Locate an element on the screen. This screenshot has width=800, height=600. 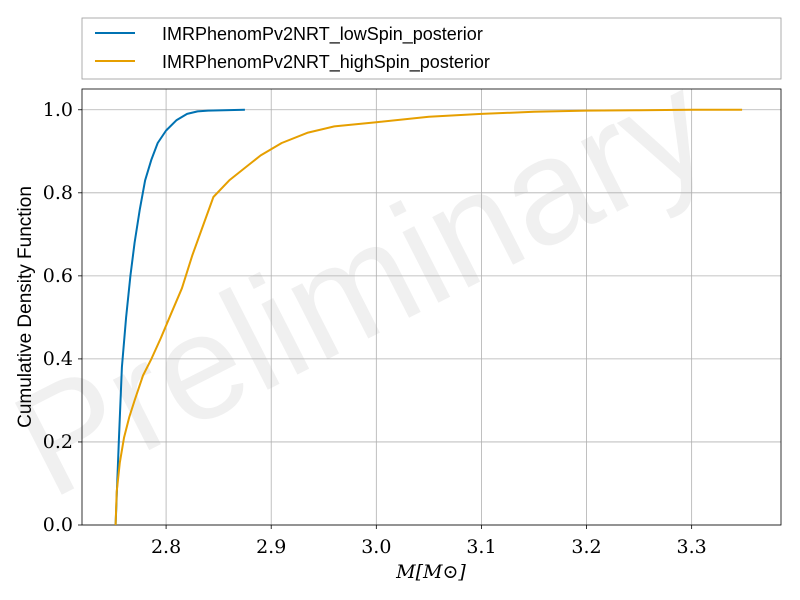
y-tick-label: 0.8 is located at coordinates (58, 193).